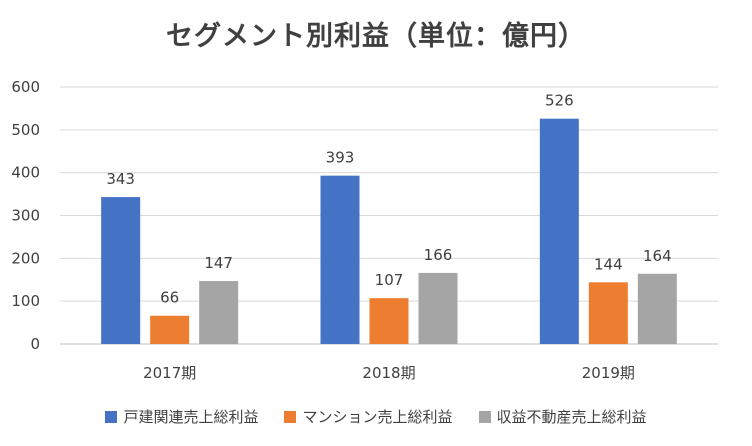 This screenshot has height=446, width=752. What do you see at coordinates (35, 344) in the screenshot?
I see `y-tick-label: 0` at bounding box center [35, 344].